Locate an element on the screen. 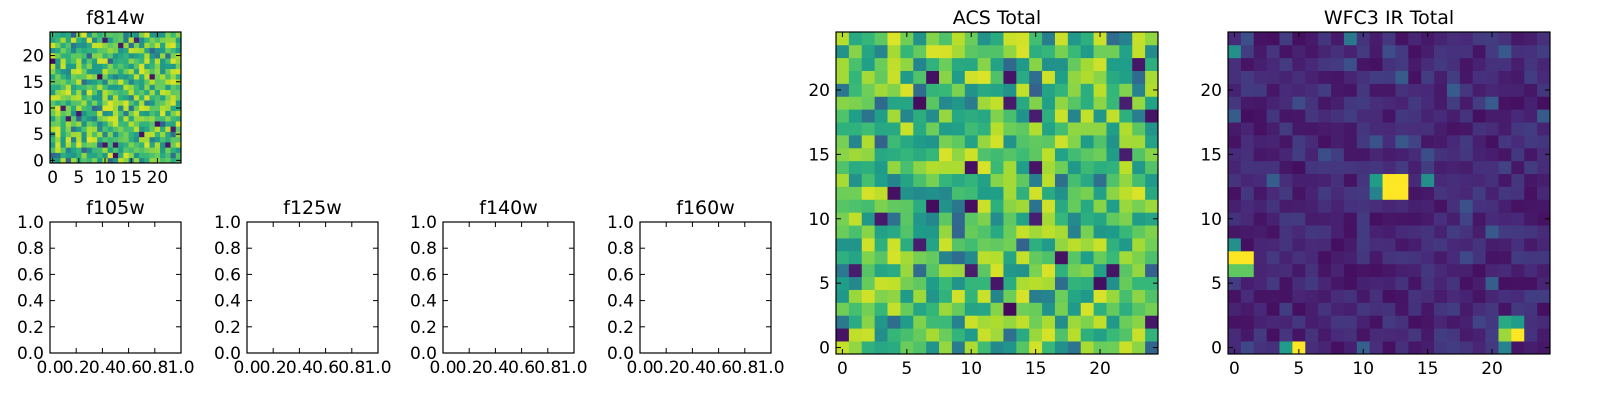 This screenshot has height=400, width=1600. x-tick-label: 0.2 is located at coordinates (273, 368).